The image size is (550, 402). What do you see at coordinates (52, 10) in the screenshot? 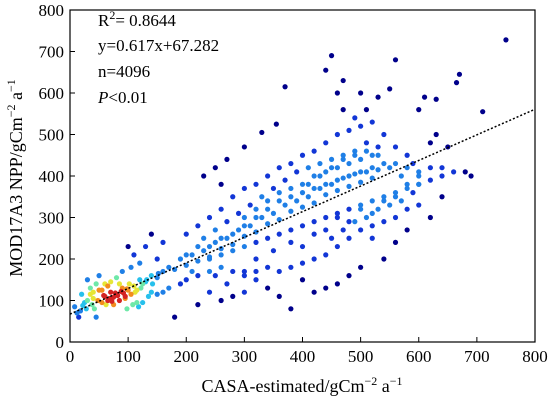
I see `y-tick-label: 800` at bounding box center [52, 10].